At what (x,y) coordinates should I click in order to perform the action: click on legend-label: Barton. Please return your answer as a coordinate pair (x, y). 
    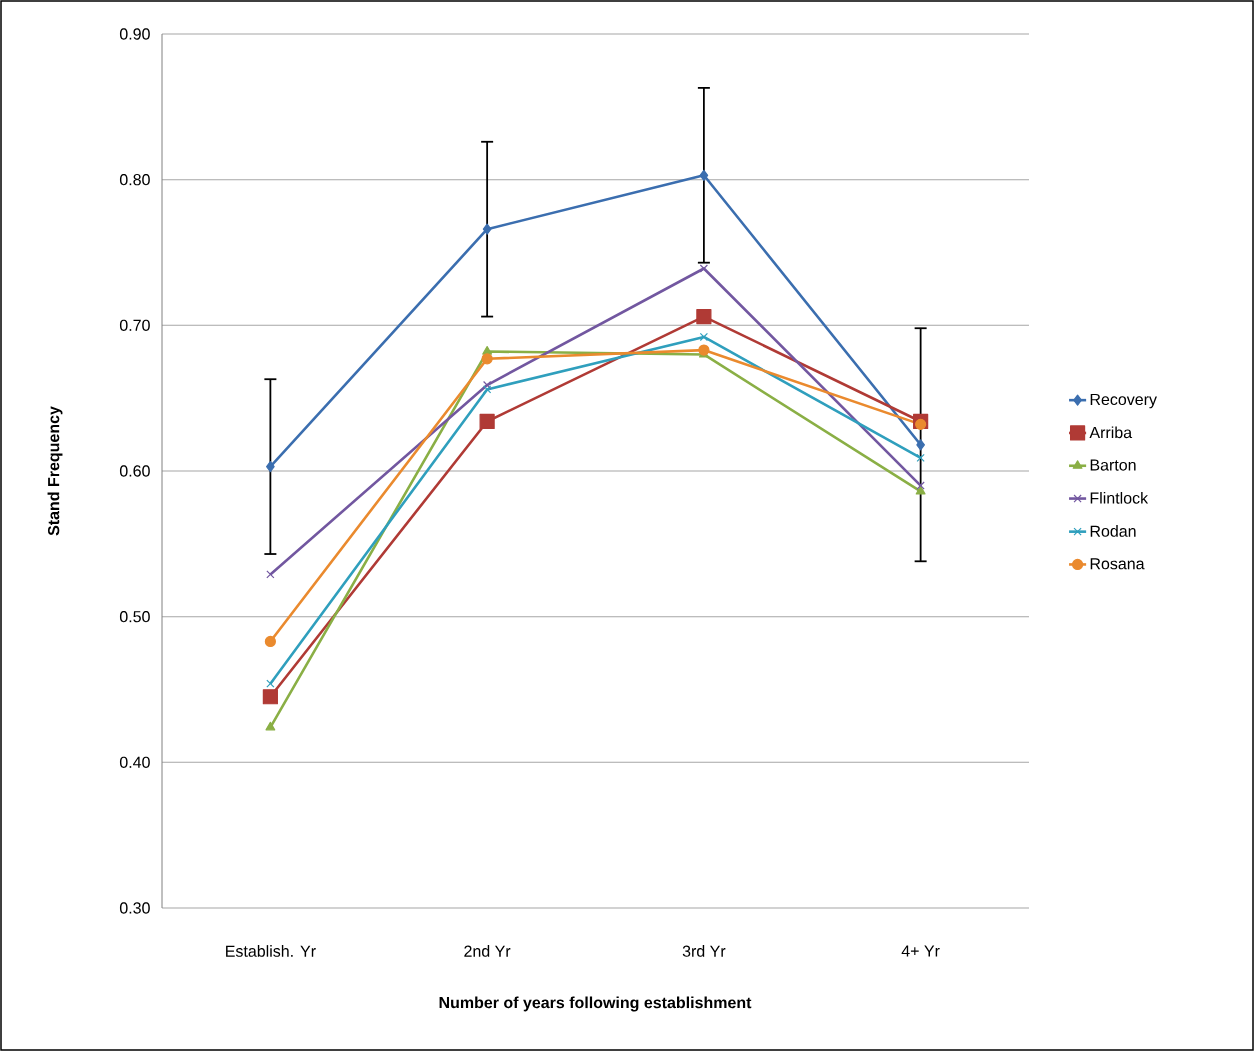
    Looking at the image, I should click on (1113, 465).